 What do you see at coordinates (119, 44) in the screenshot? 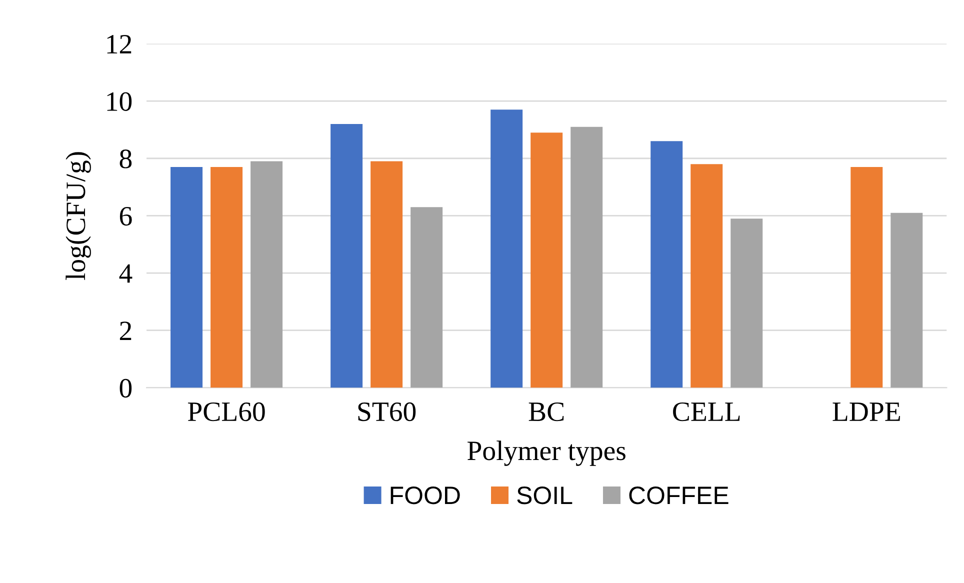
I see `y-tick-label: 12` at bounding box center [119, 44].